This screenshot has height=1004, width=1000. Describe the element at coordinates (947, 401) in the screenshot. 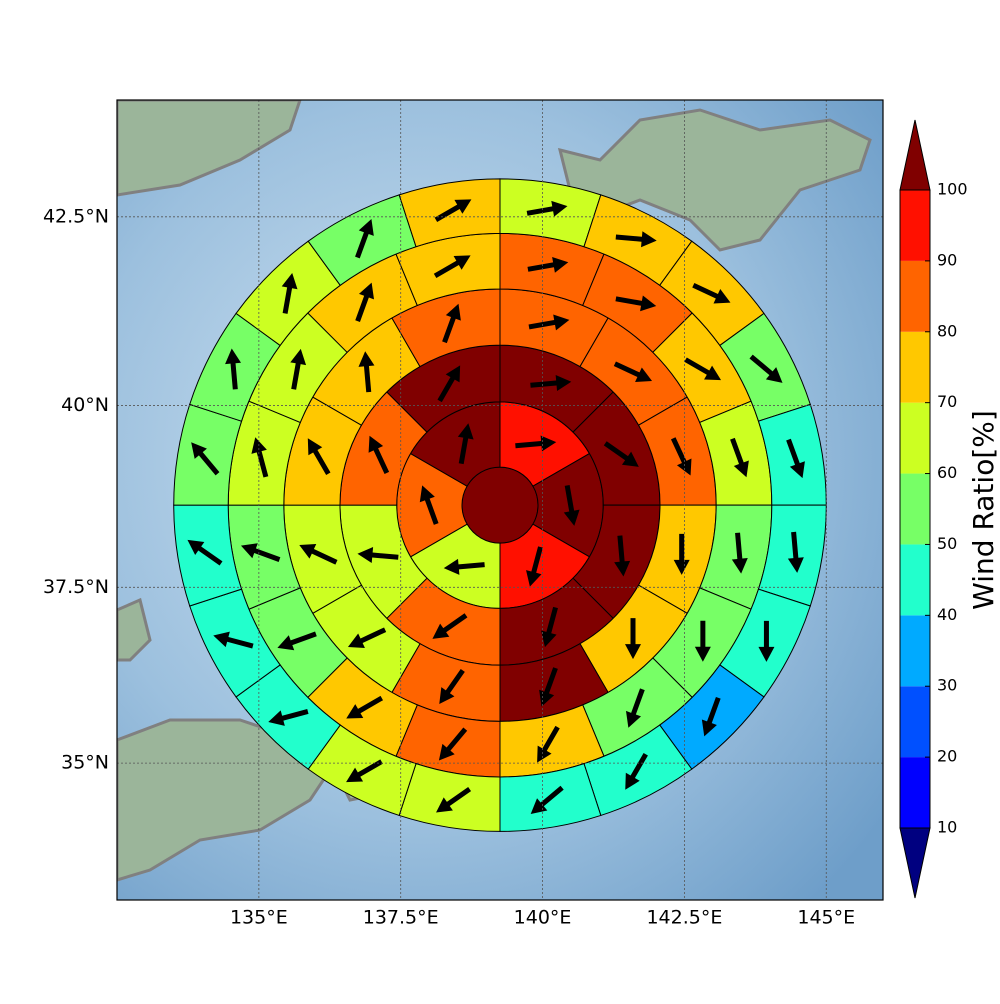

I see `colorbar-tick-label: 70` at that location.